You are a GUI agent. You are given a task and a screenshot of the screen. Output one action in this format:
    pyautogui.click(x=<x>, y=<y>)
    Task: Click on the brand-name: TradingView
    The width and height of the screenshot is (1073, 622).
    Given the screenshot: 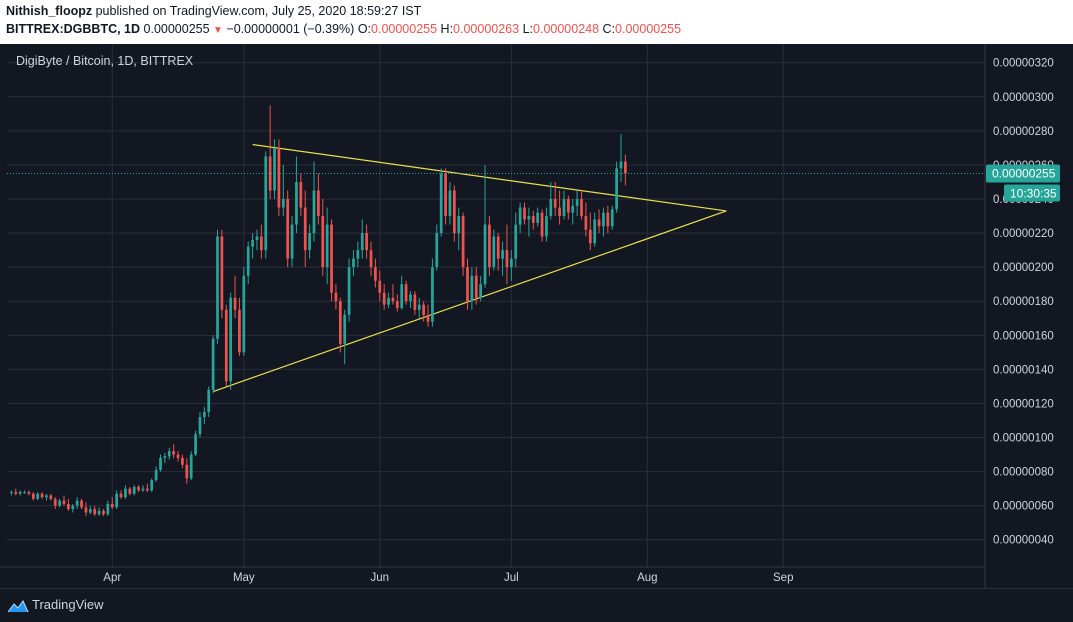 What is the action you would take?
    pyautogui.click(x=68, y=604)
    